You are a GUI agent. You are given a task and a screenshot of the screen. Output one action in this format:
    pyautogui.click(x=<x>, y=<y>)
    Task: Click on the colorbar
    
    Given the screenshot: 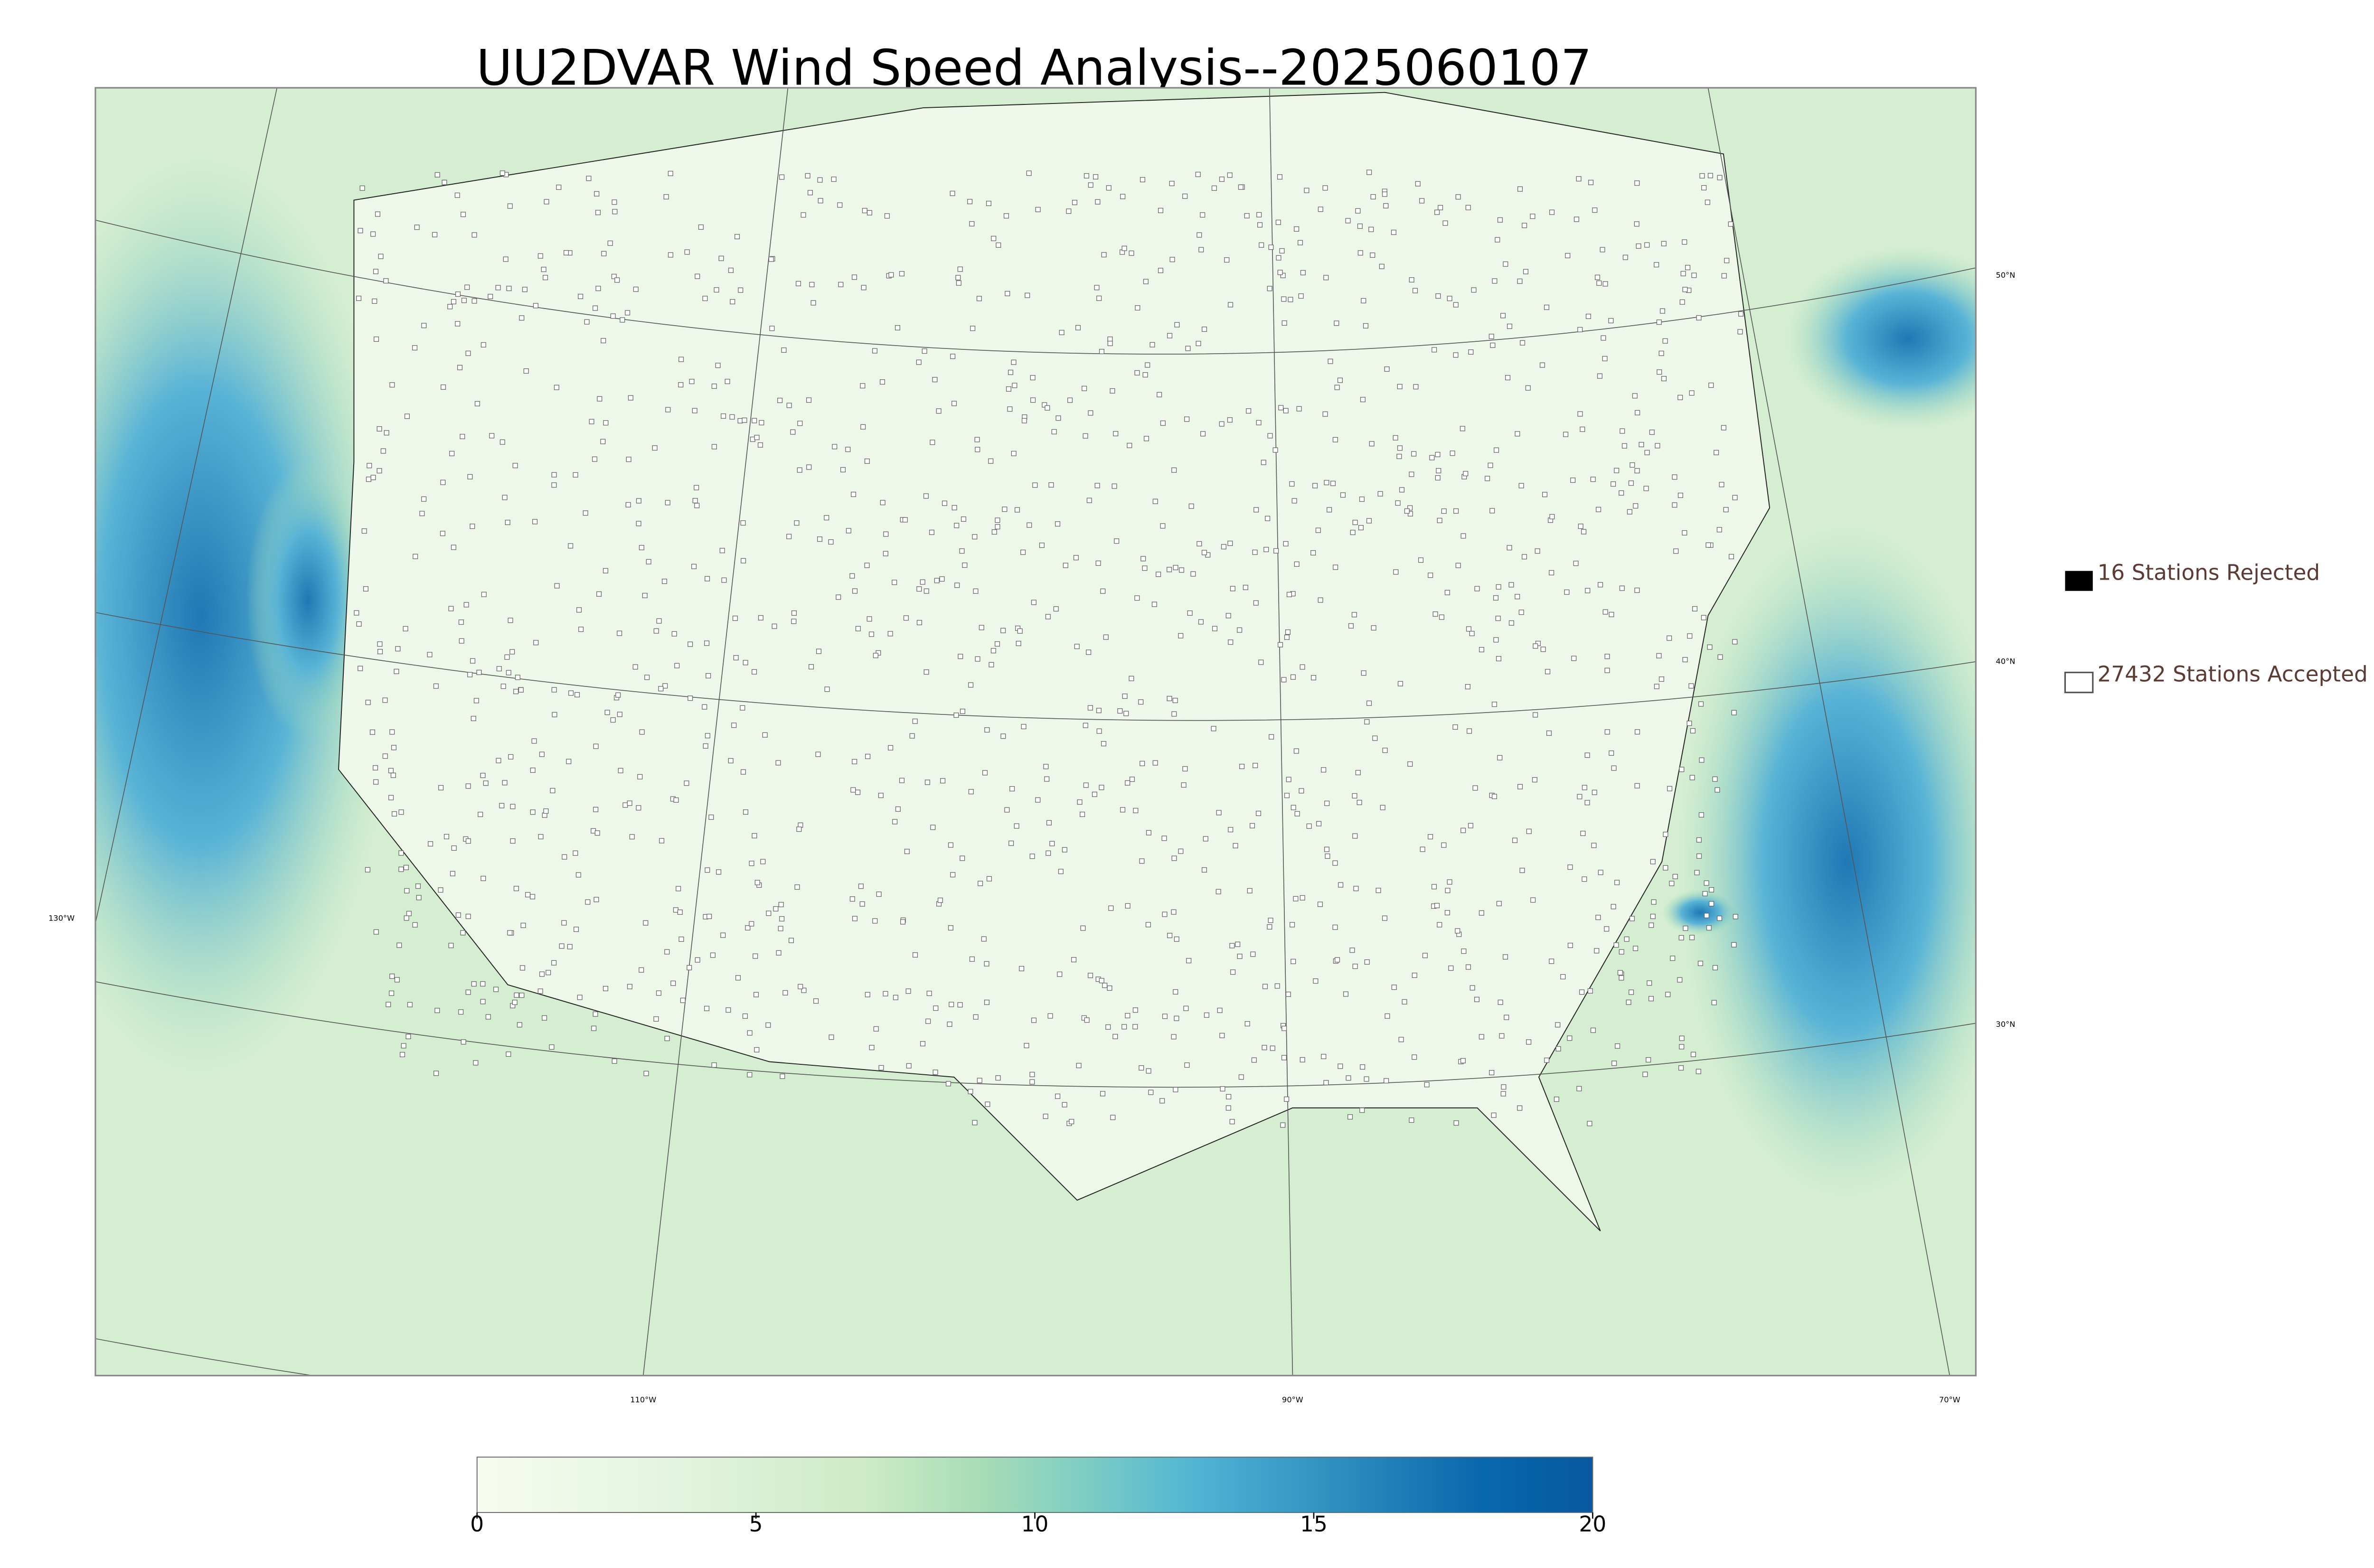 What is the action you would take?
    pyautogui.click(x=1034, y=1485)
    